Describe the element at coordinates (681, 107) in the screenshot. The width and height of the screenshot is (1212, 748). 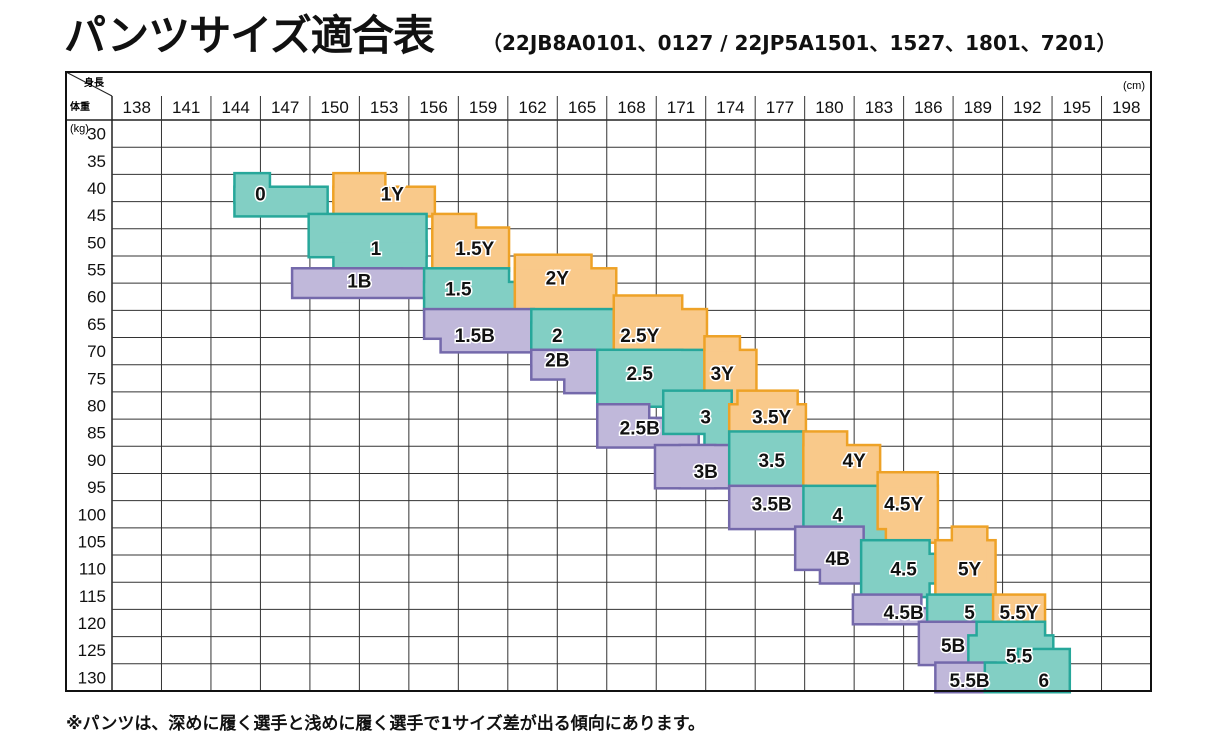
I see `x-tick-label: 171` at that location.